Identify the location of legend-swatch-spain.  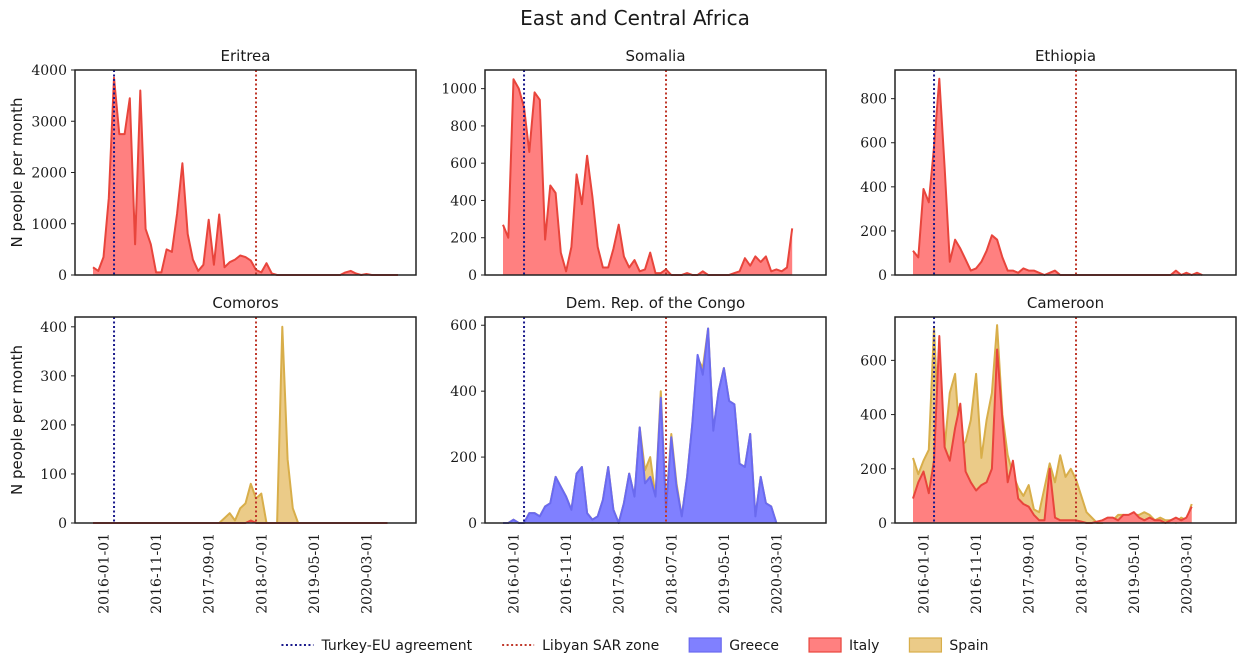
(925, 645).